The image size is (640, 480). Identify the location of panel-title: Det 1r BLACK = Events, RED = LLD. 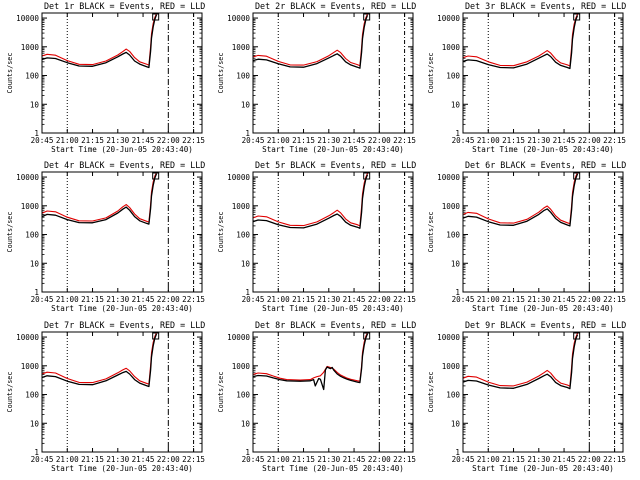
(124, 6).